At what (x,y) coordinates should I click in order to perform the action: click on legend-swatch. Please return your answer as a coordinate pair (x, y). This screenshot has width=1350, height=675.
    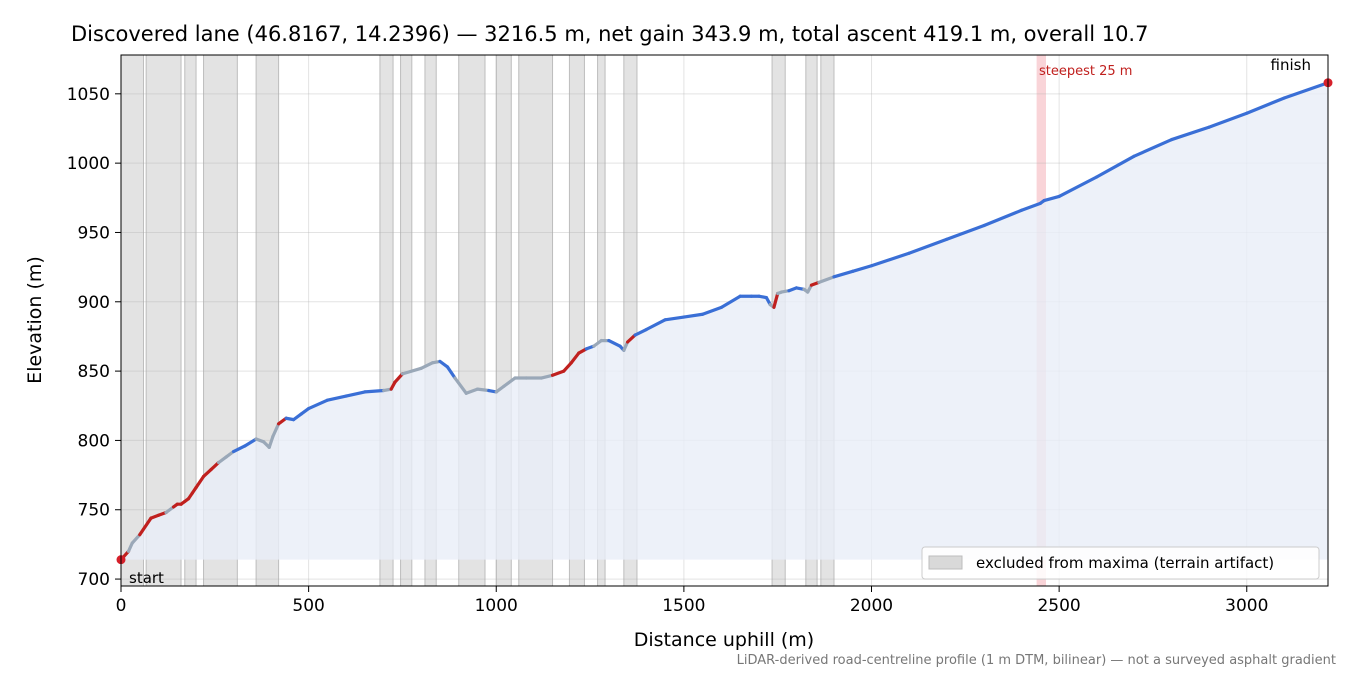
    Looking at the image, I should click on (945, 562).